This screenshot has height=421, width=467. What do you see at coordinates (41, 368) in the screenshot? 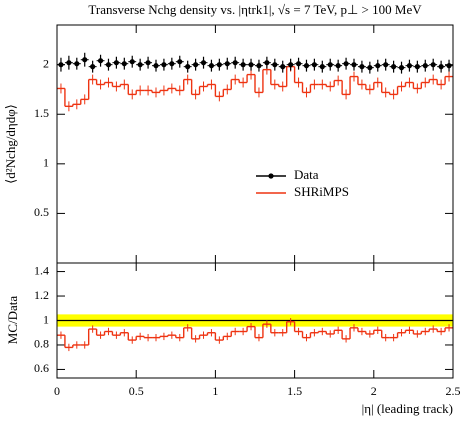
I see `y-tick-label: 0.6` at bounding box center [41, 368].